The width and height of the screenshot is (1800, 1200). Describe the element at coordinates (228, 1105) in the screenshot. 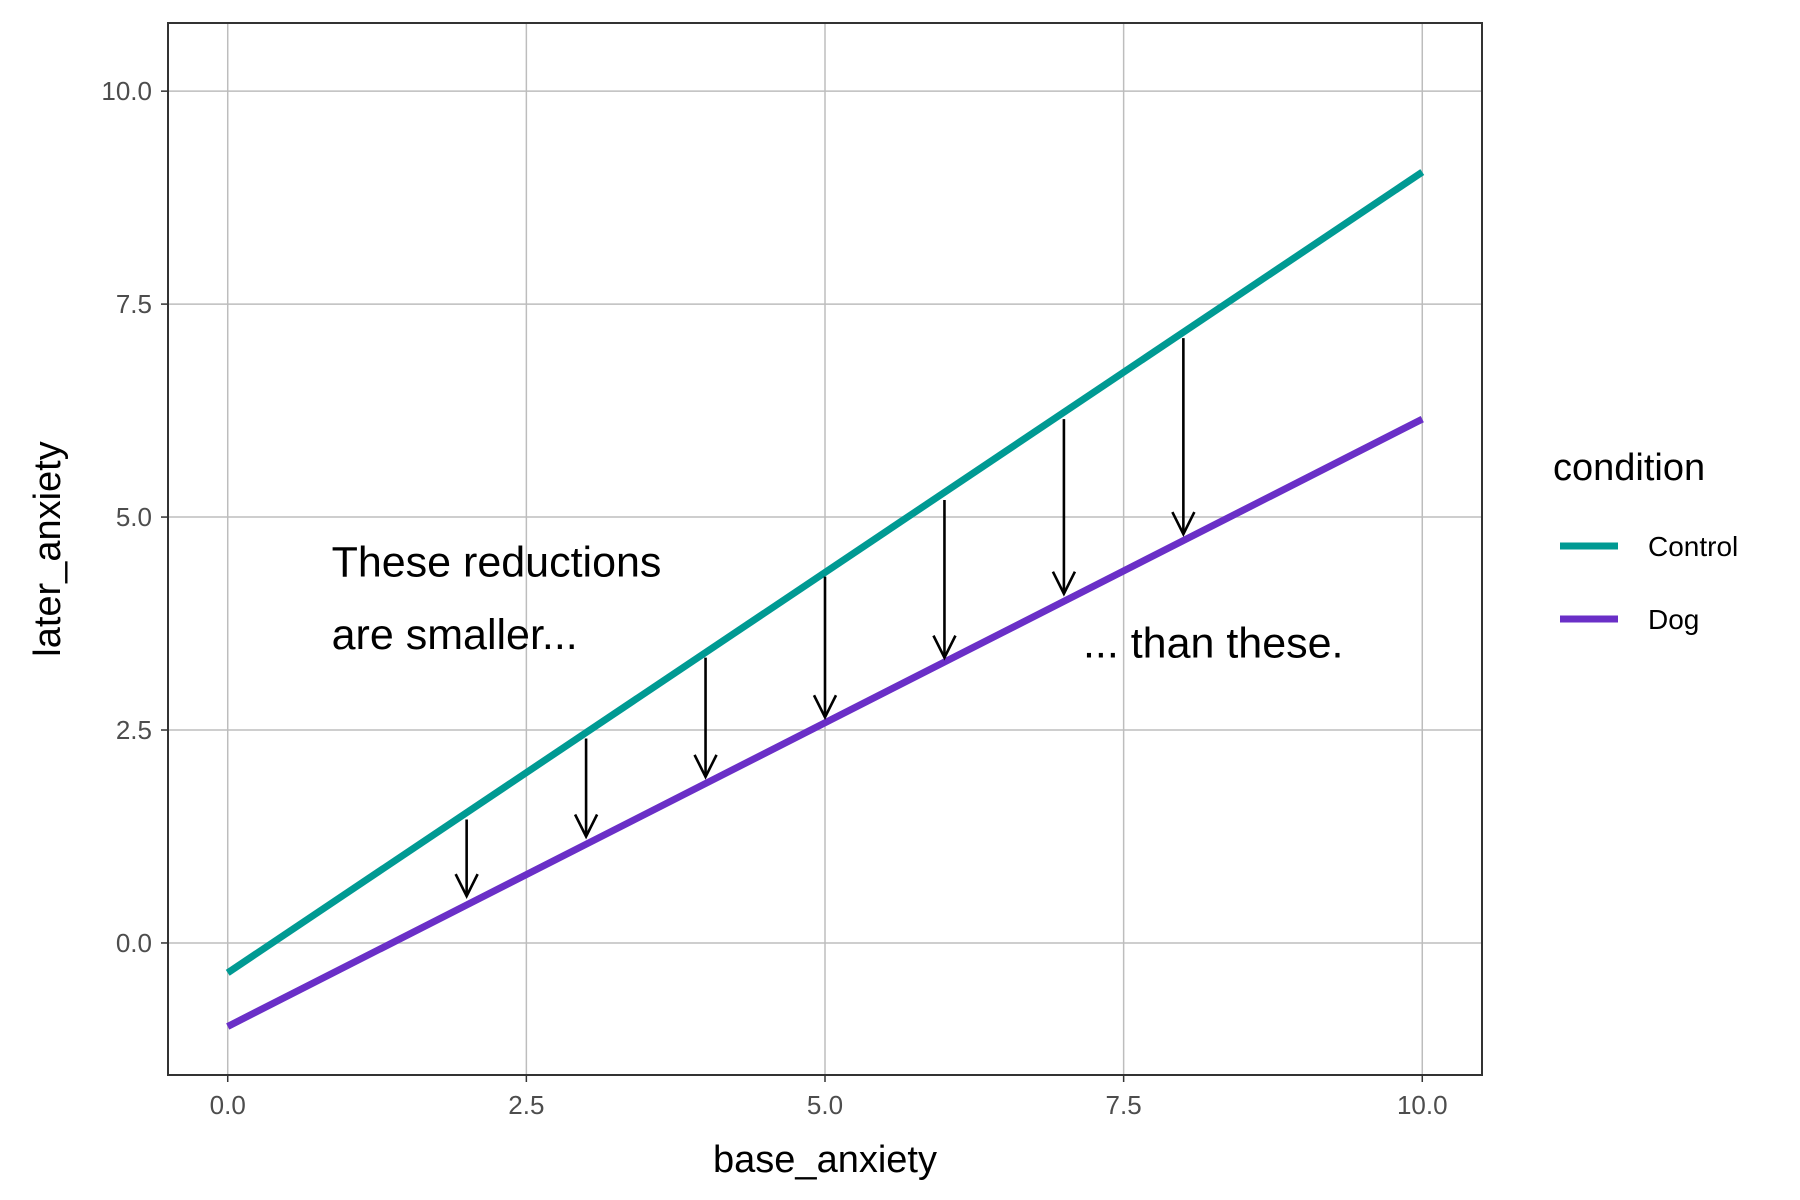

I see `x-tick-label: 0.0` at that location.